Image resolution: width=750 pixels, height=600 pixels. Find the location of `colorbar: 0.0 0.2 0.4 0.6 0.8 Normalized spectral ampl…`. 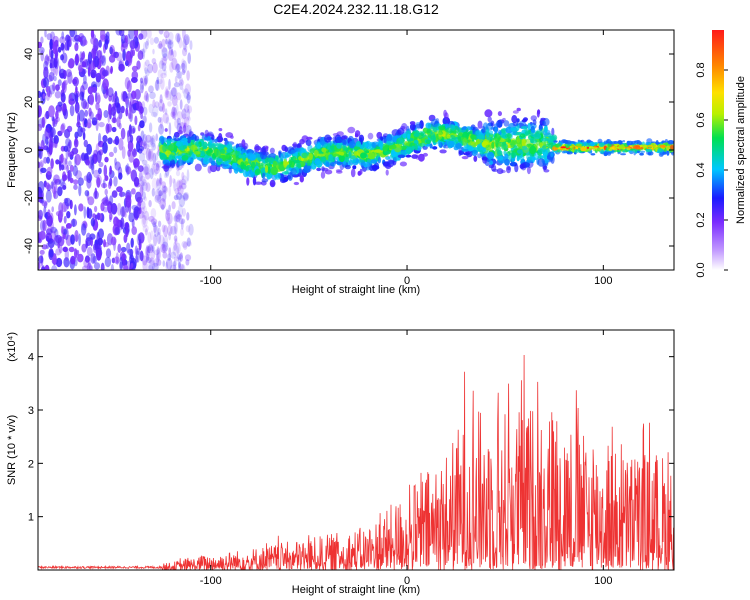

colorbar: 0.0 0.2 0.4 0.6 0.8 Normalized spectral ampl… is located at coordinates (721, 154).